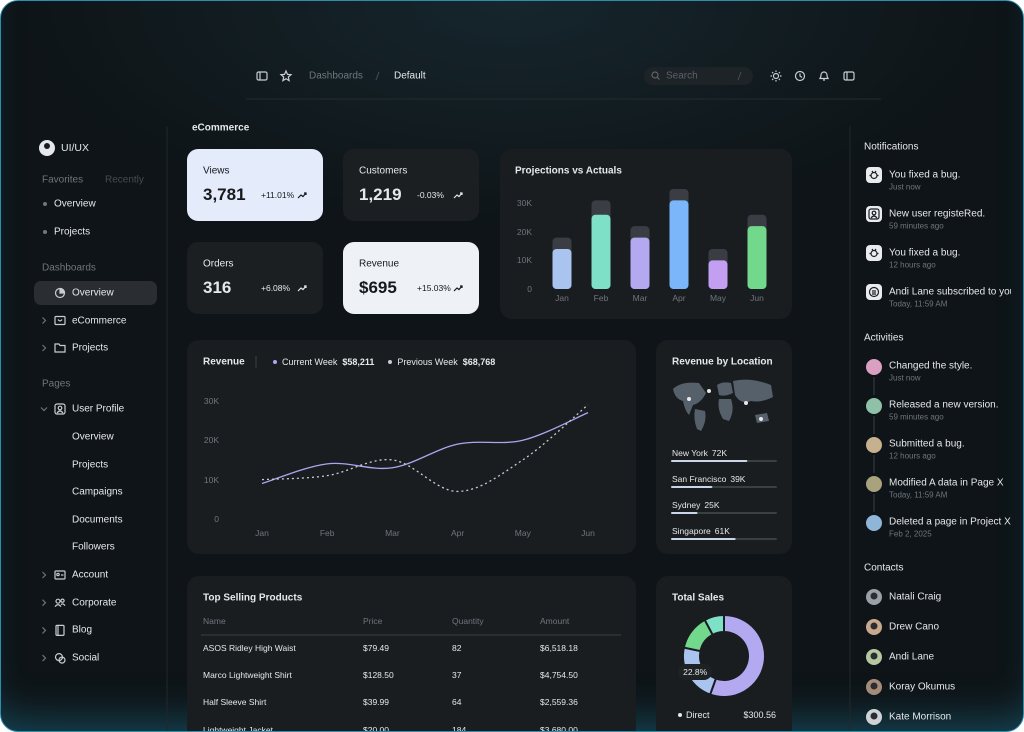 The width and height of the screenshot is (1024, 732). What do you see at coordinates (97, 519) in the screenshot?
I see `nav-subitem: Documents` at bounding box center [97, 519].